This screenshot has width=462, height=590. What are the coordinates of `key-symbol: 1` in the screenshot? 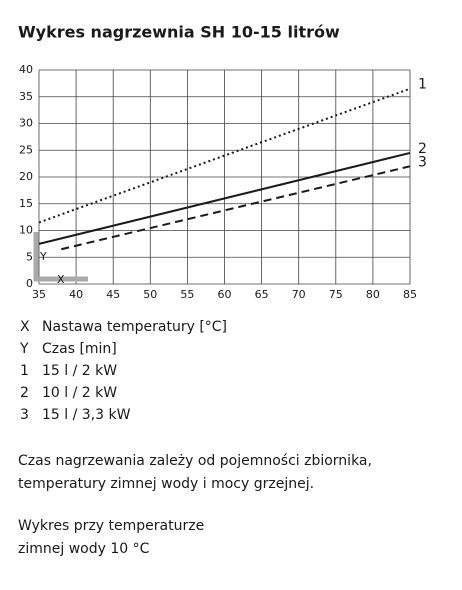 It's located at (24, 371).